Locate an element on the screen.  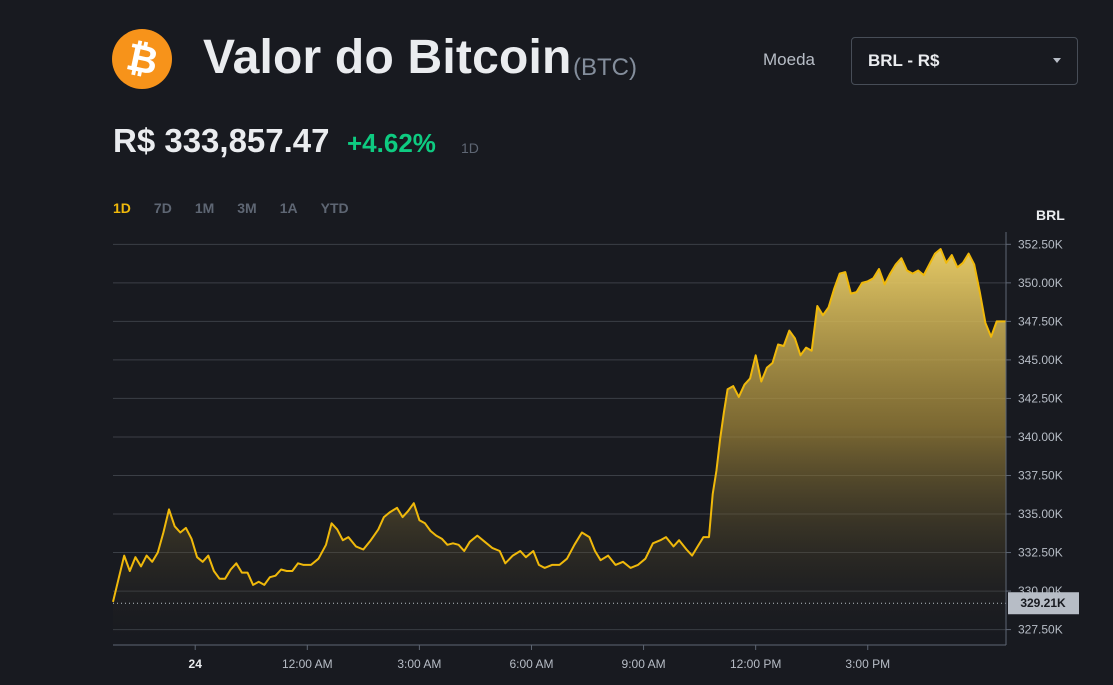
y-tick-label: 347.50K is located at coordinates (1040, 321).